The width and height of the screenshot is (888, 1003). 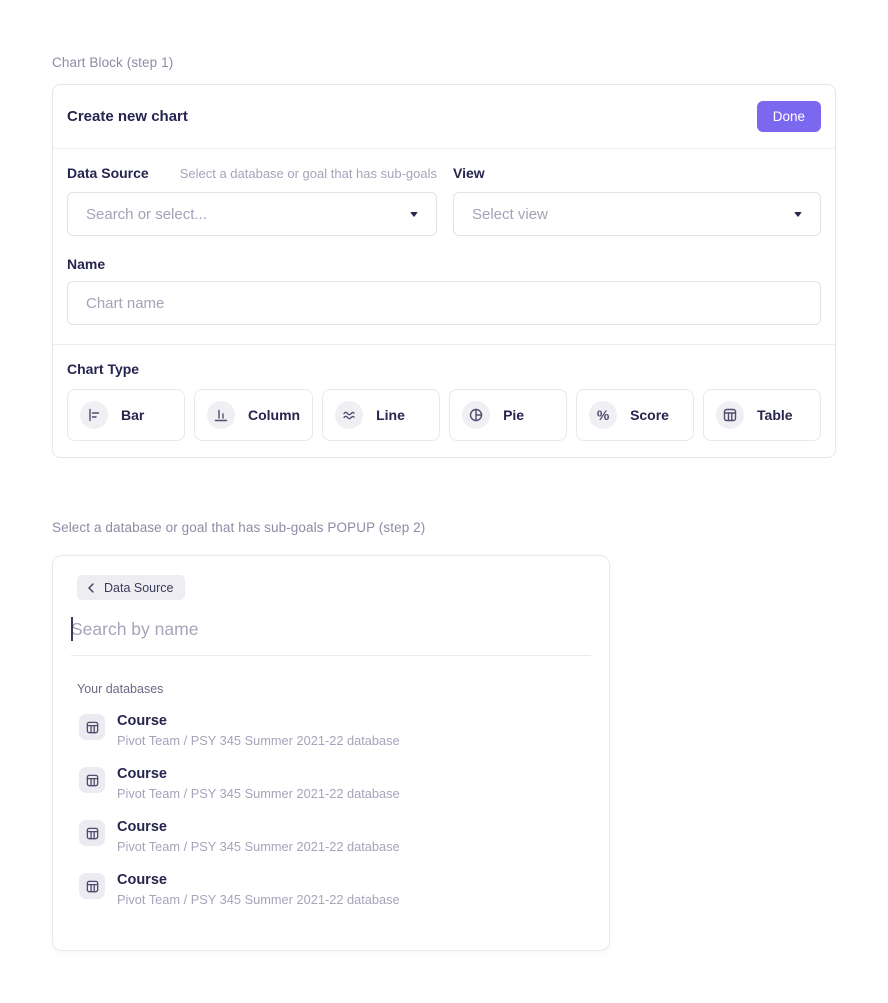 I want to click on database-search-input, so click(x=331, y=629).